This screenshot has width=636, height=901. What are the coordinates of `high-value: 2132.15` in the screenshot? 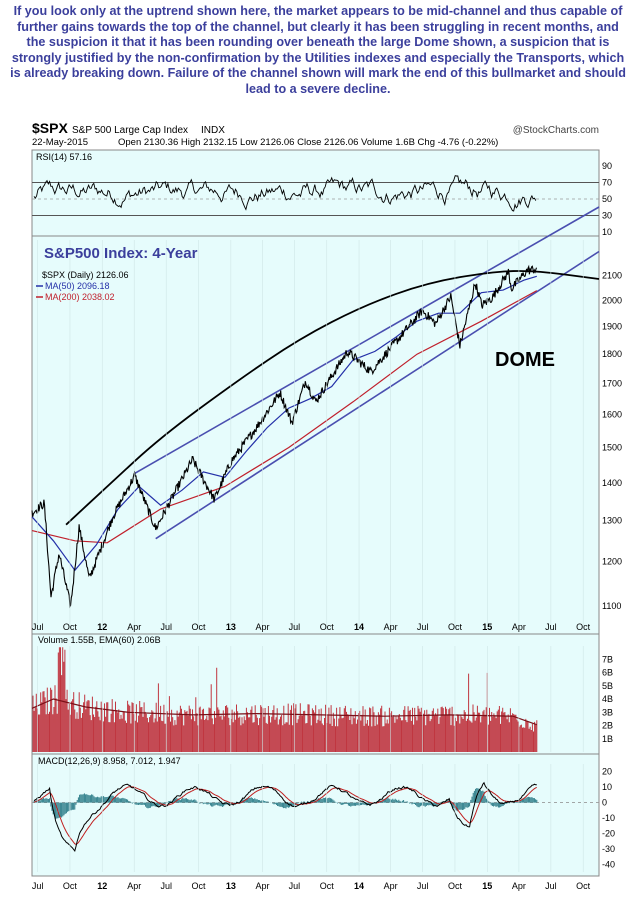 It's located at (220, 142).